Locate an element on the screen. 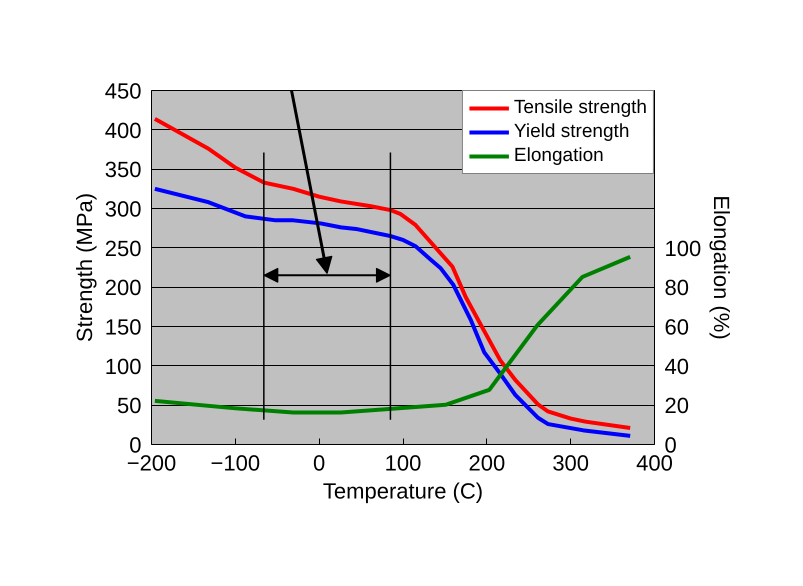 Image resolution: width=803 pixels, height=586 pixels. y-tick-label: 100 is located at coordinates (123, 366).